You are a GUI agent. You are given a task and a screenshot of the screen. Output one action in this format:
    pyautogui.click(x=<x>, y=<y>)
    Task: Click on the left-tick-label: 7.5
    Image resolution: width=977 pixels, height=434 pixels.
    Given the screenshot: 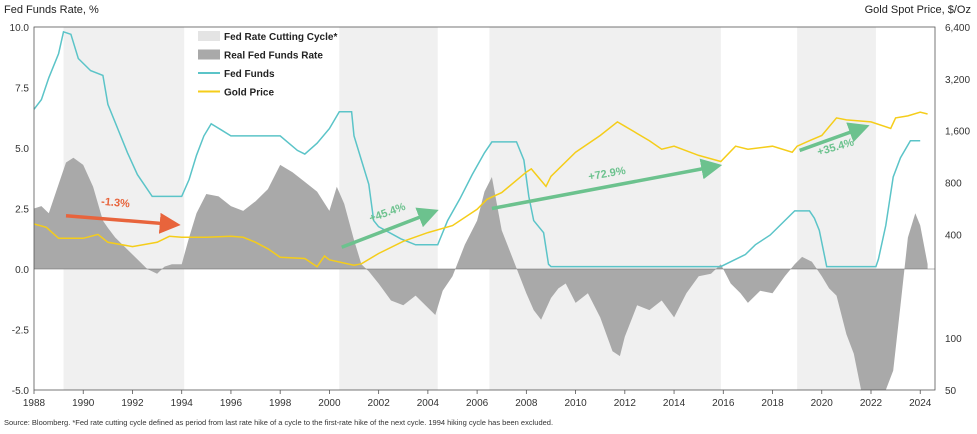 What is the action you would take?
    pyautogui.click(x=22, y=89)
    